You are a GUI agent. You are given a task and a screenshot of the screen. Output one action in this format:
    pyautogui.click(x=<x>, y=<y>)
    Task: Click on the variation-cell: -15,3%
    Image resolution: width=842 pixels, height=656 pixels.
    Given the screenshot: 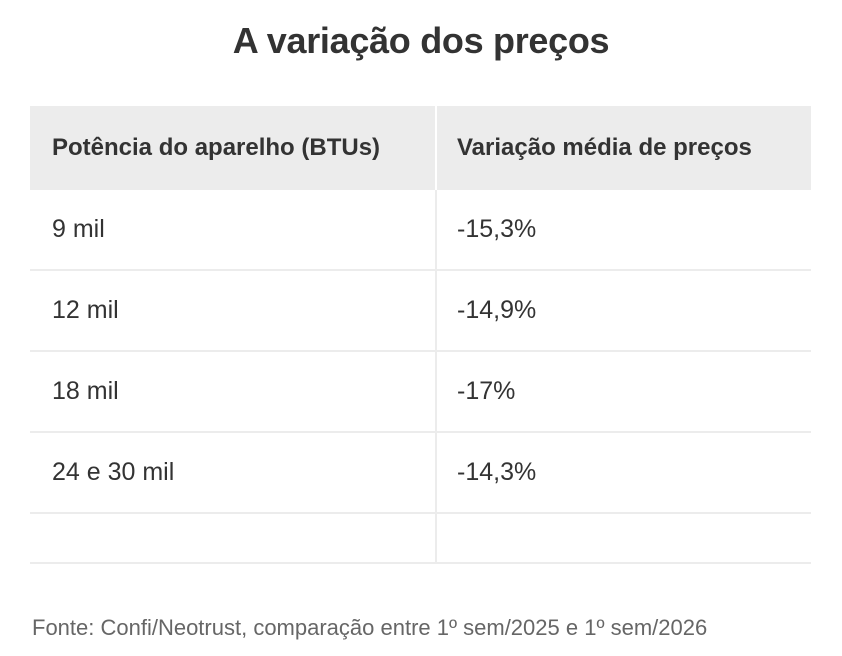 What is the action you would take?
    pyautogui.click(x=497, y=229)
    